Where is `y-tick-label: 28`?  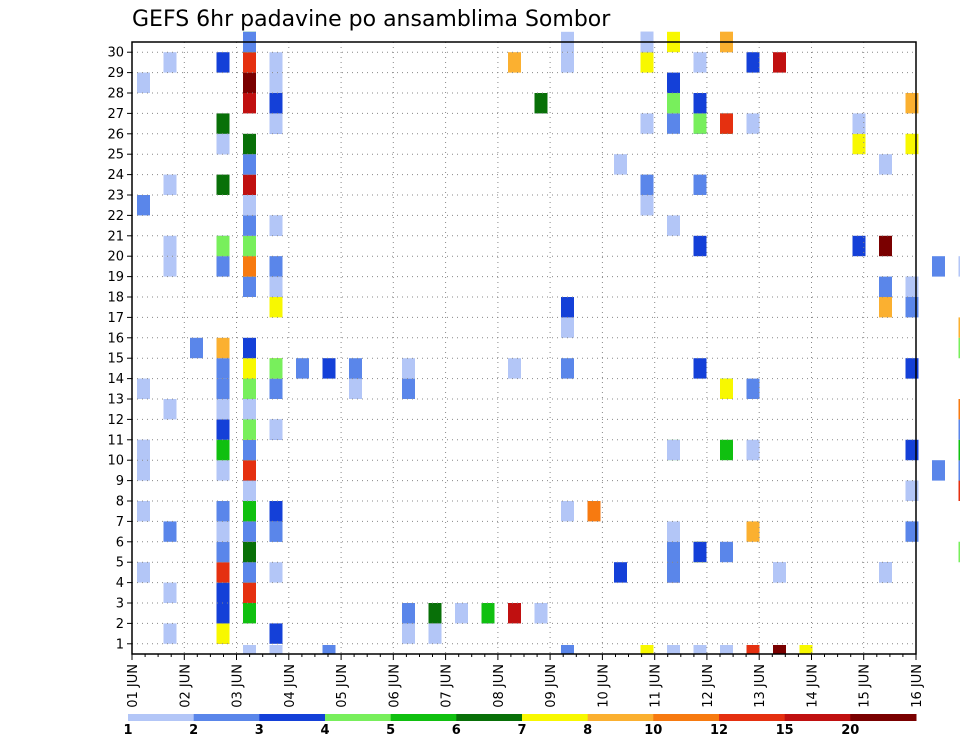 y-tick-label: 28 is located at coordinates (115, 94).